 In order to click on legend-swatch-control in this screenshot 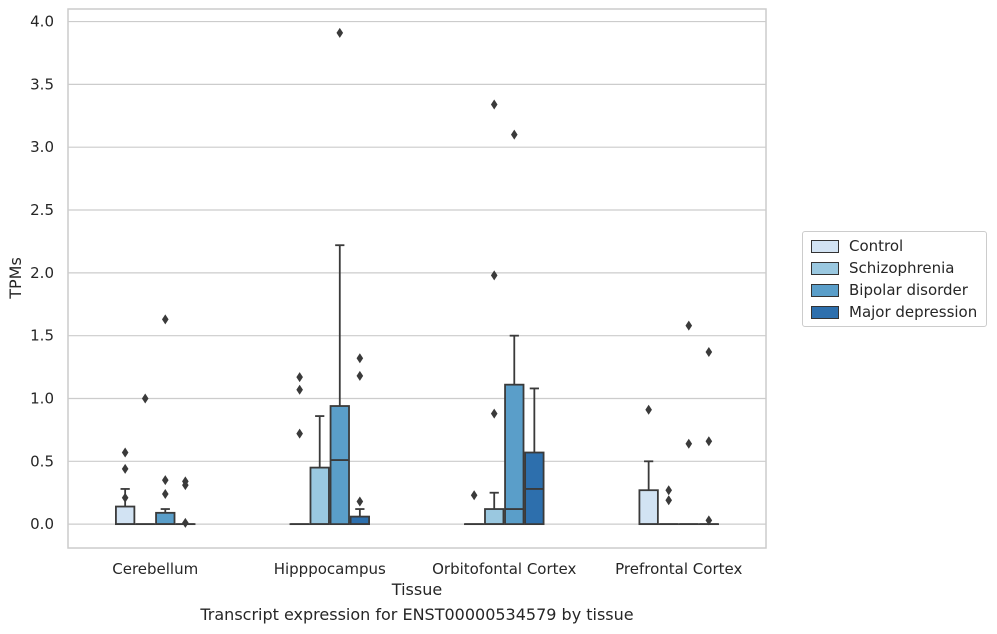, I will do `click(825, 246)`.